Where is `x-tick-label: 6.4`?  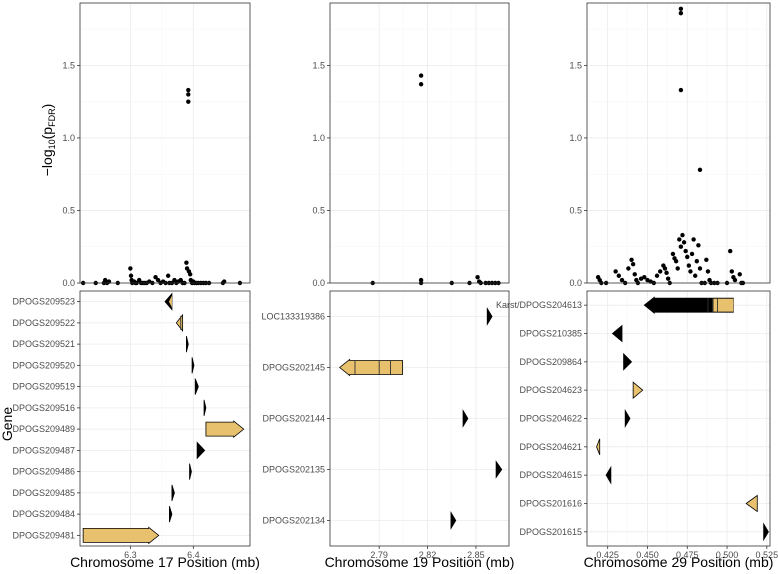
x-tick-label: 6.4 is located at coordinates (193, 555).